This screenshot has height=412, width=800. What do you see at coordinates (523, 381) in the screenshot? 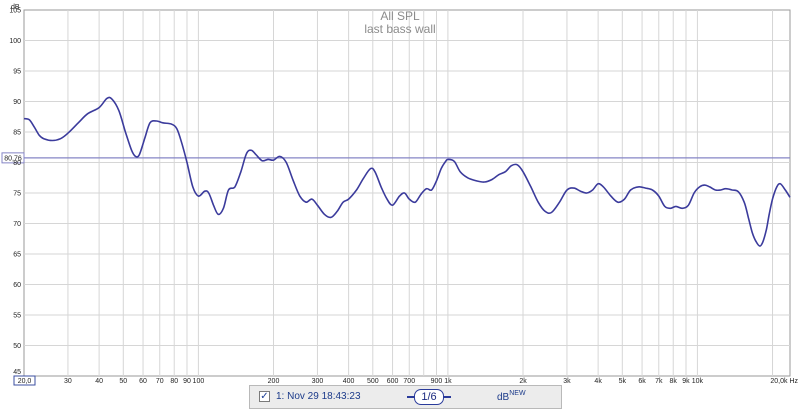
I see `x-tick-label: 2k` at bounding box center [523, 381].